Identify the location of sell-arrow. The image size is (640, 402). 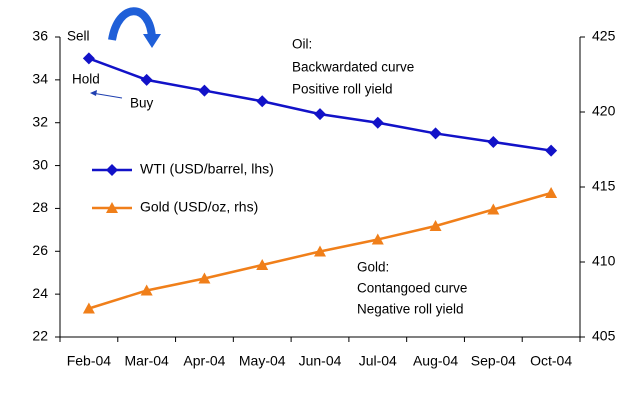
(132, 24).